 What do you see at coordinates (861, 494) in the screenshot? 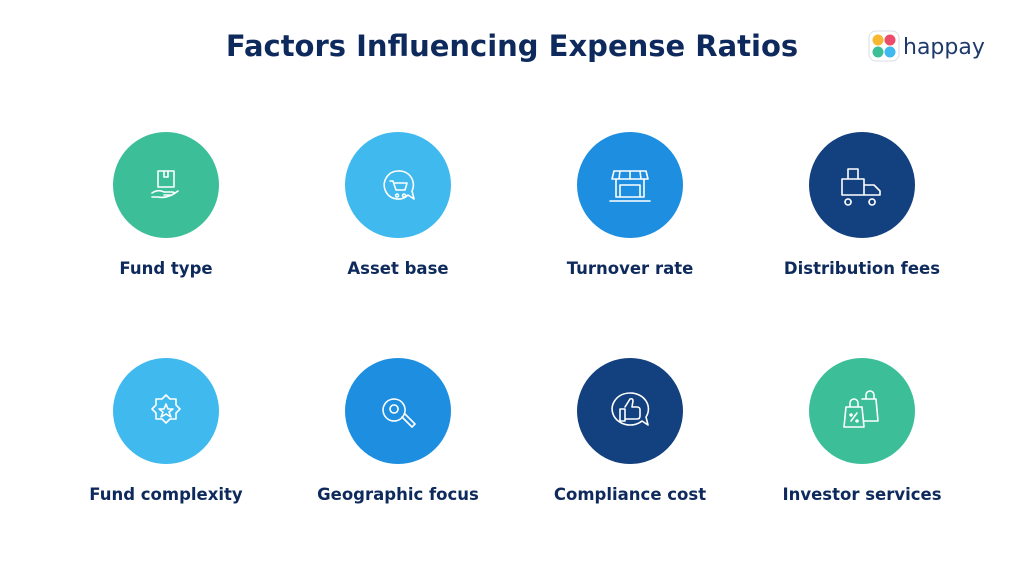
I see `factor-label: Investor services` at bounding box center [861, 494].